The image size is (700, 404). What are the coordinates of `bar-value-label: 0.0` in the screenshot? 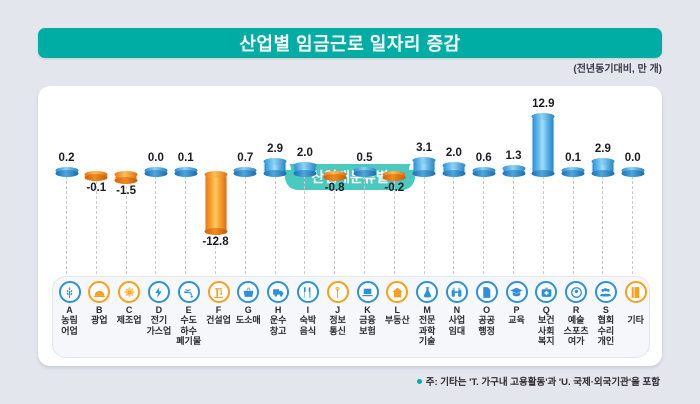 It's located at (155, 158).